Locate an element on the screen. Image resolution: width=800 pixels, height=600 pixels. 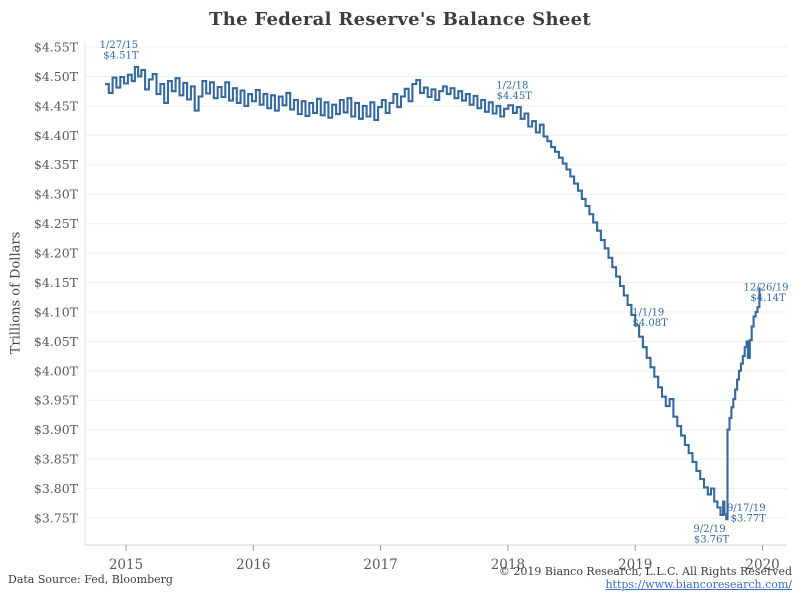
y-tick-label: $4.15T is located at coordinates (56, 282).